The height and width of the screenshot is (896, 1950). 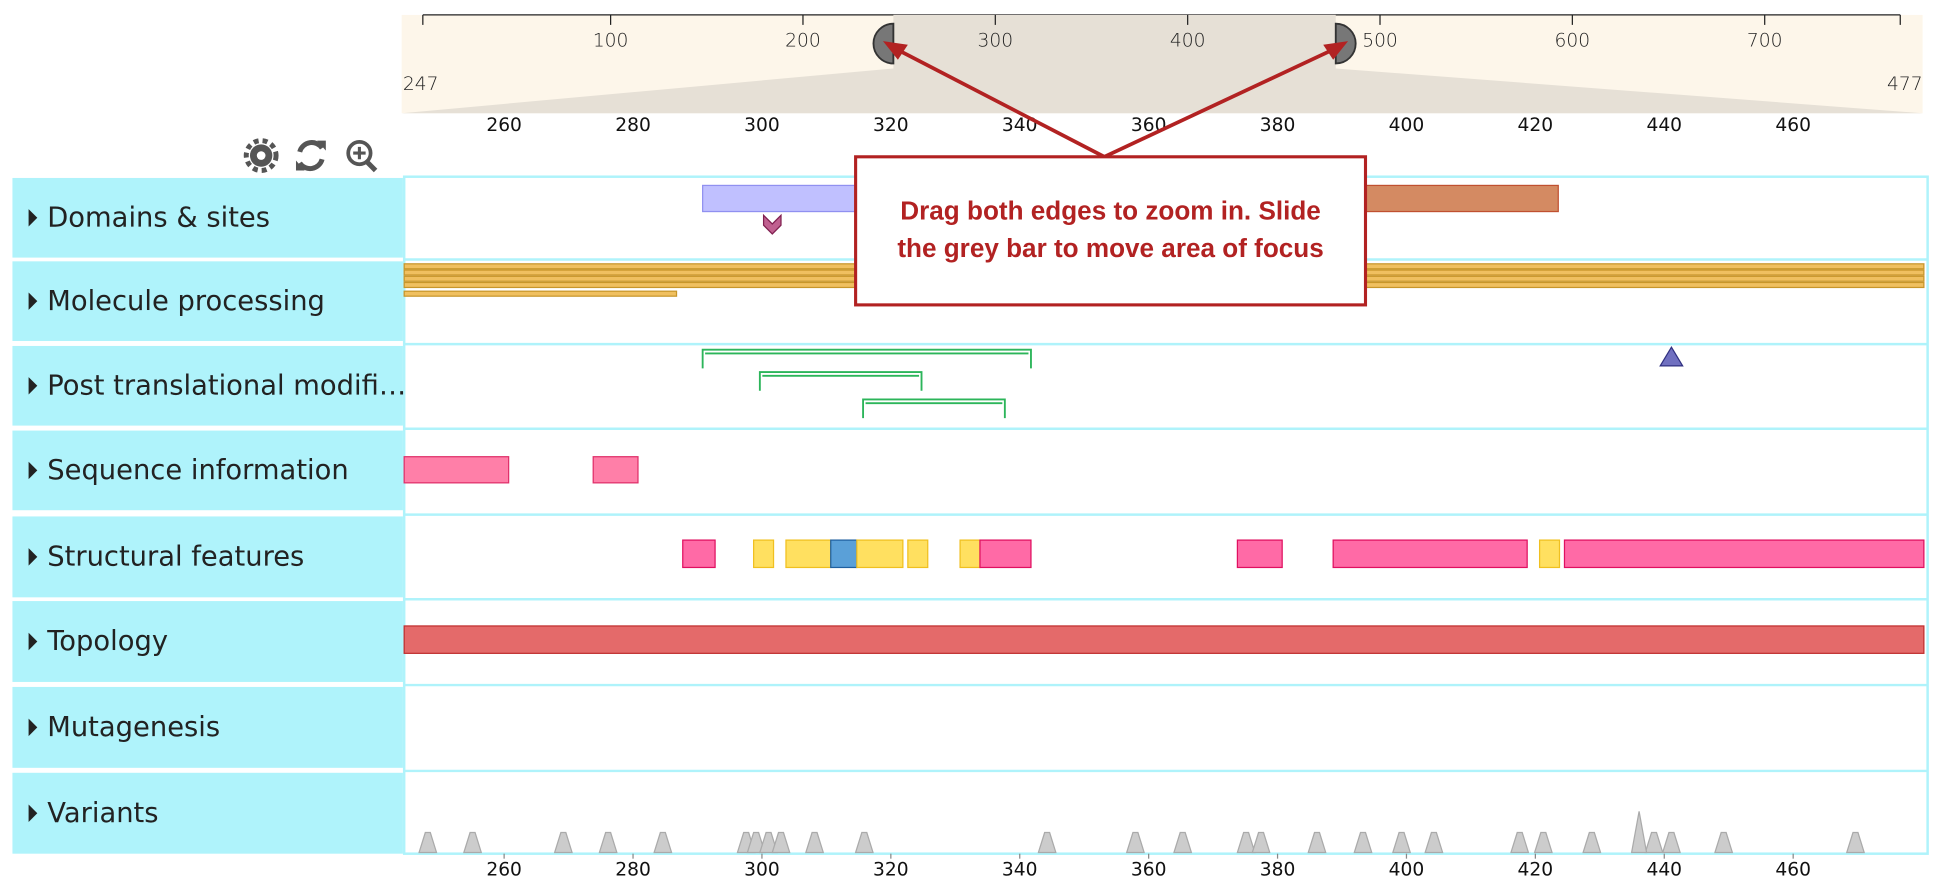 I want to click on track-label: Variants, so click(x=102, y=813).